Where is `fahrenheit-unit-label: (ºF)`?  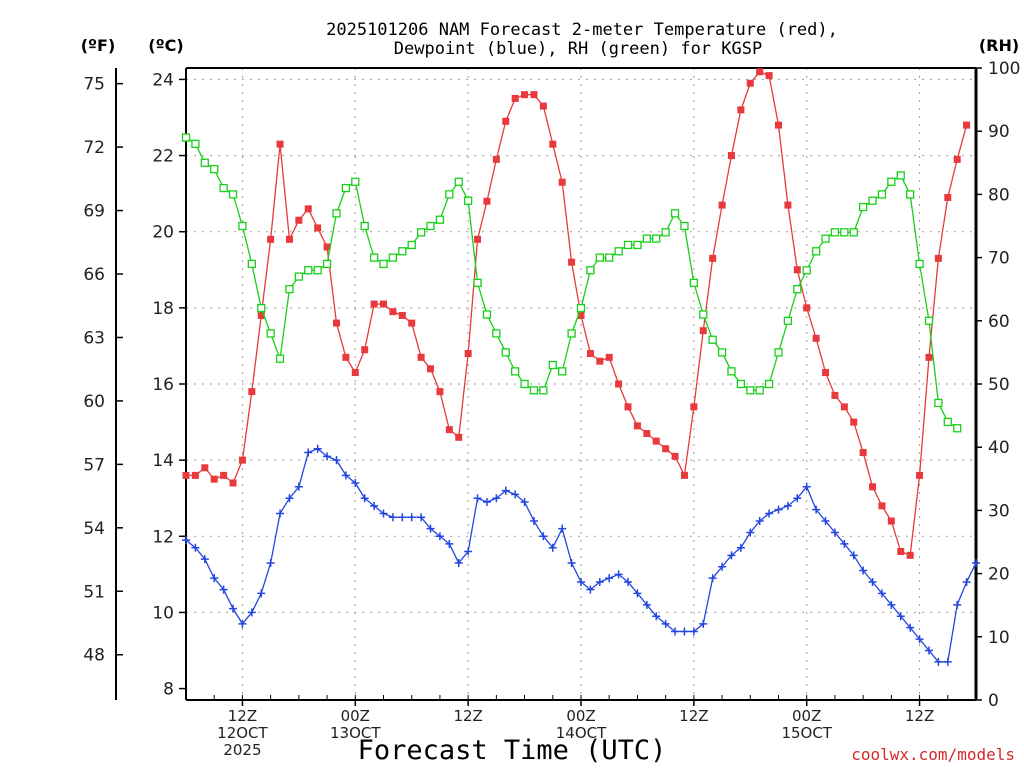 fahrenheit-unit-label: (ºF) is located at coordinates (98, 45).